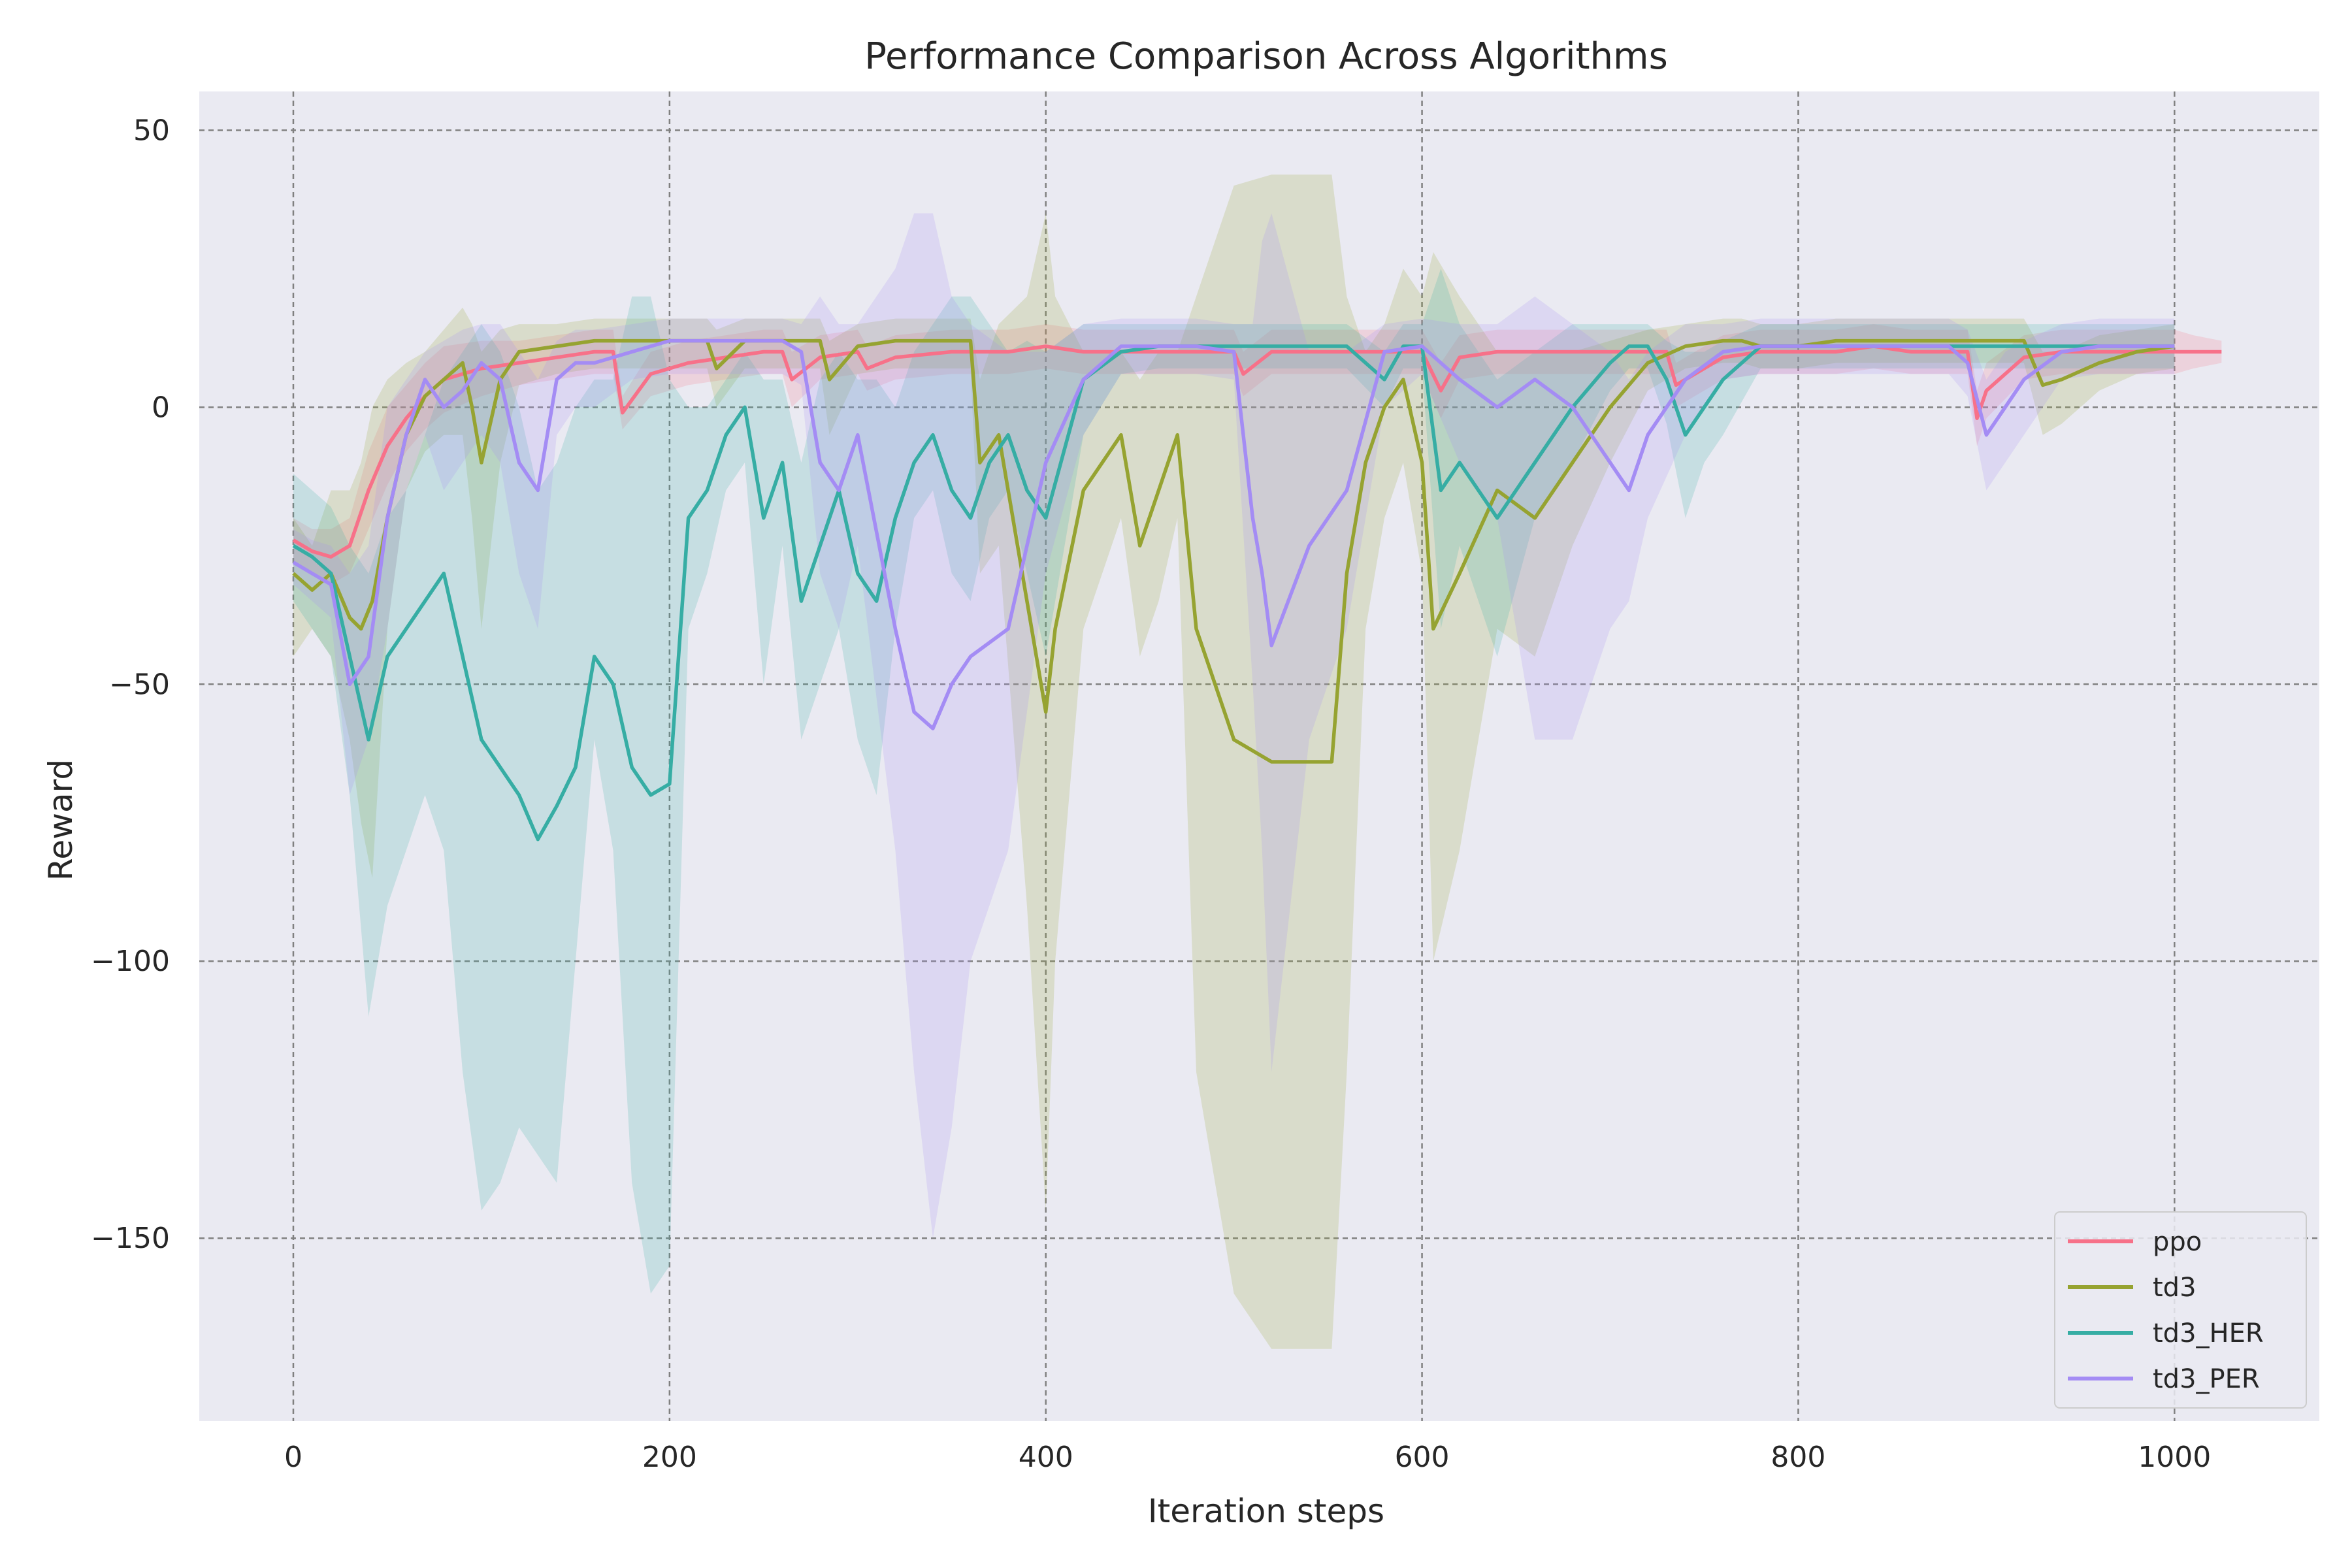  What do you see at coordinates (1266, 56) in the screenshot?
I see `chart-title: Performance Comparison Across Algorithms` at bounding box center [1266, 56].